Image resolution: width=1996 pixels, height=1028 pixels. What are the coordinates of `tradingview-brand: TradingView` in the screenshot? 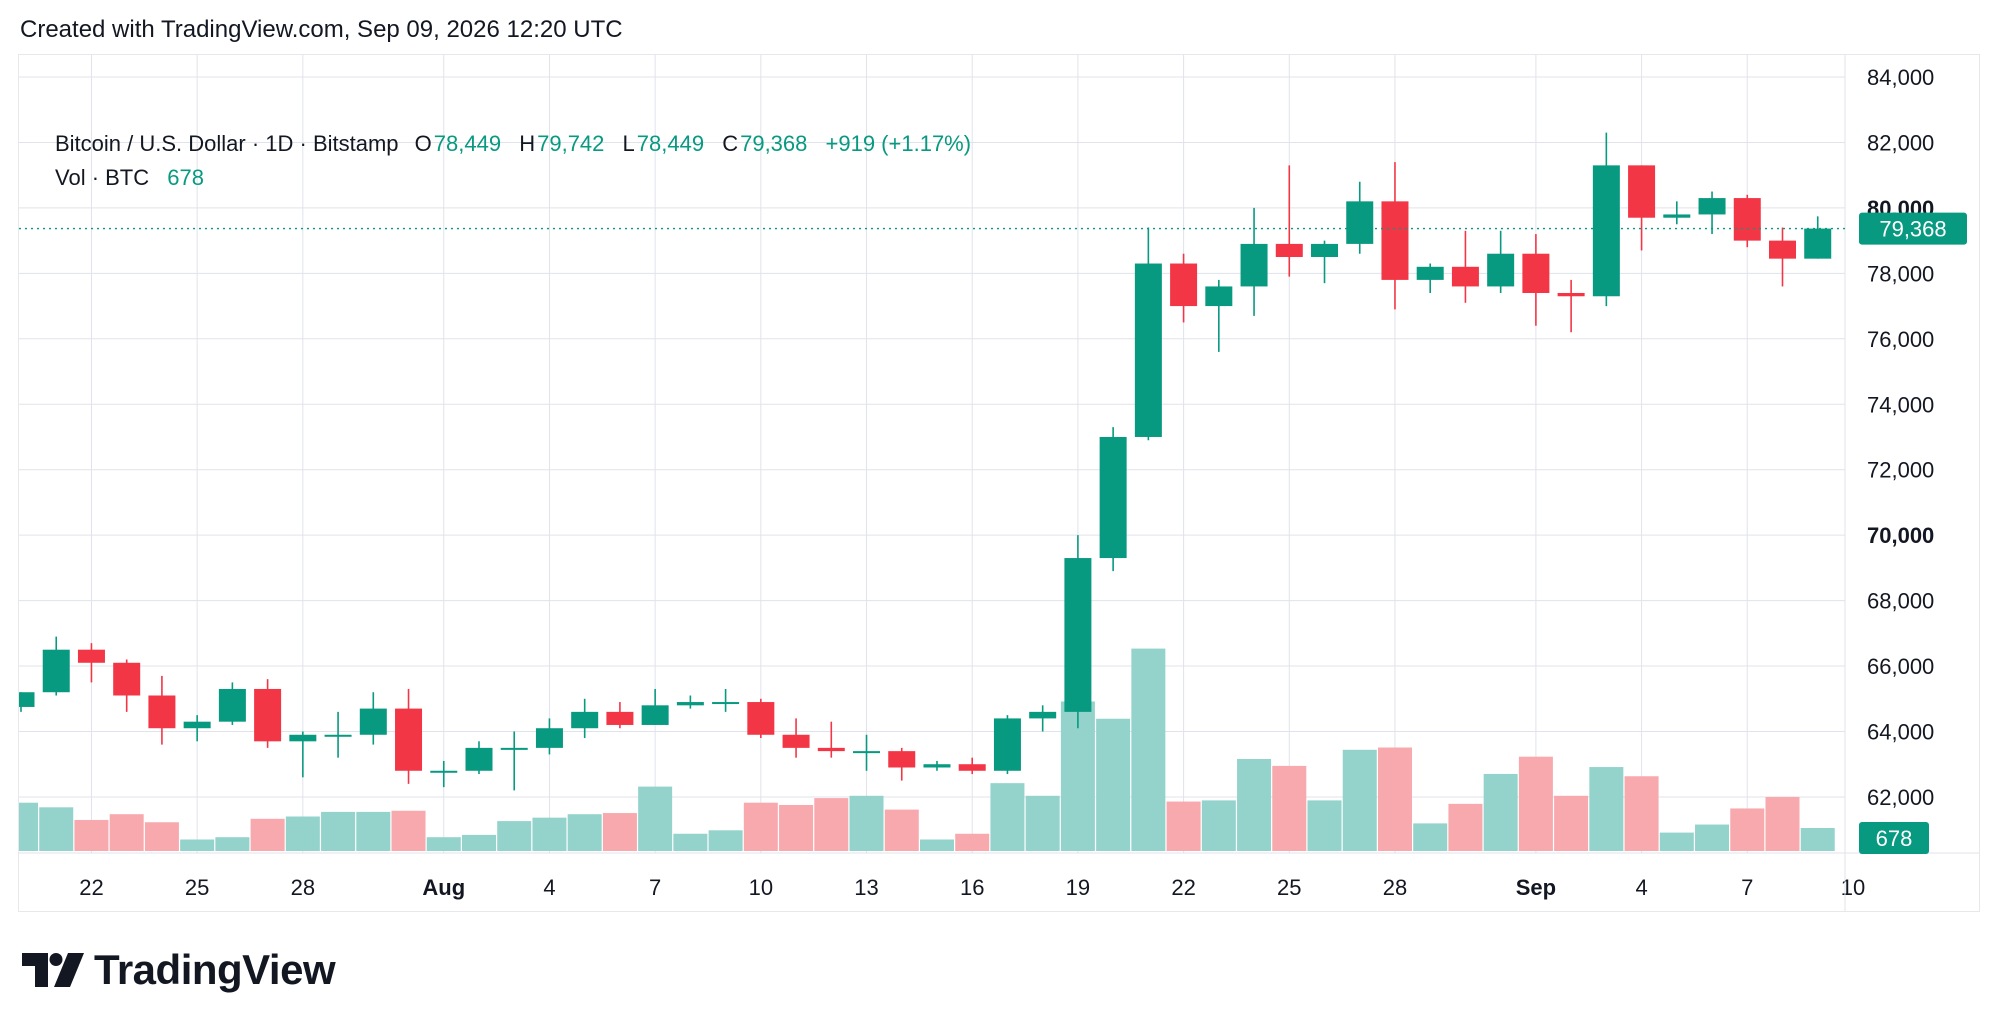 It's located at (179, 970).